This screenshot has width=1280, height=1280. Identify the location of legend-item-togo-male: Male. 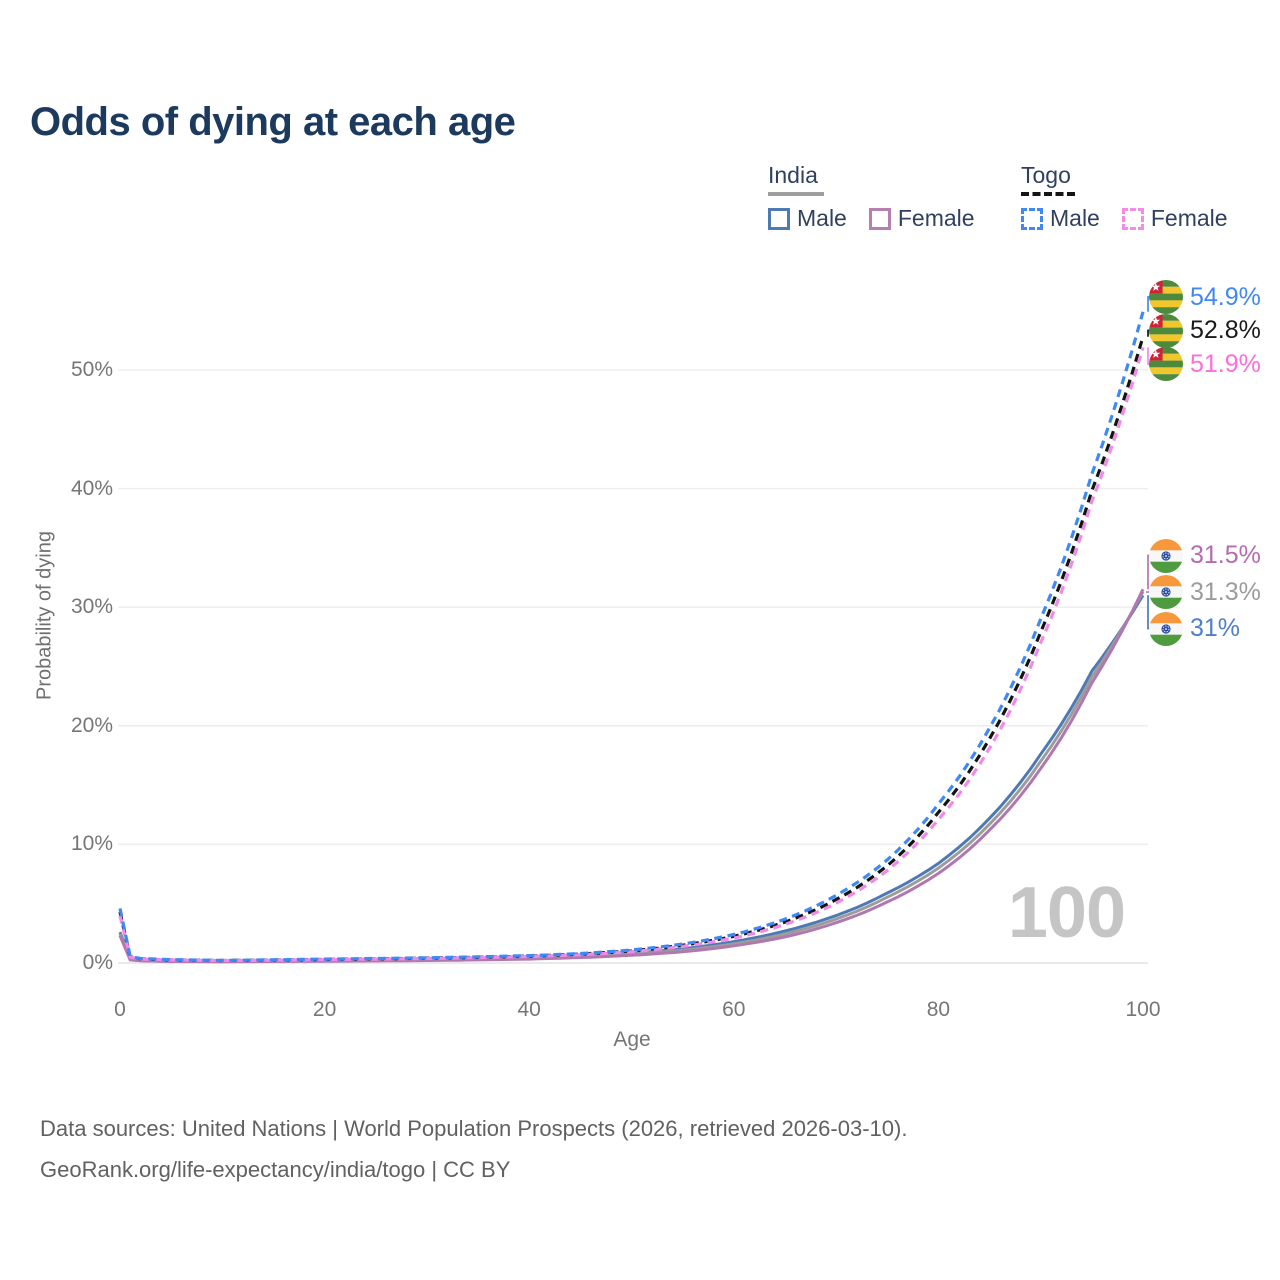
(1060, 218).